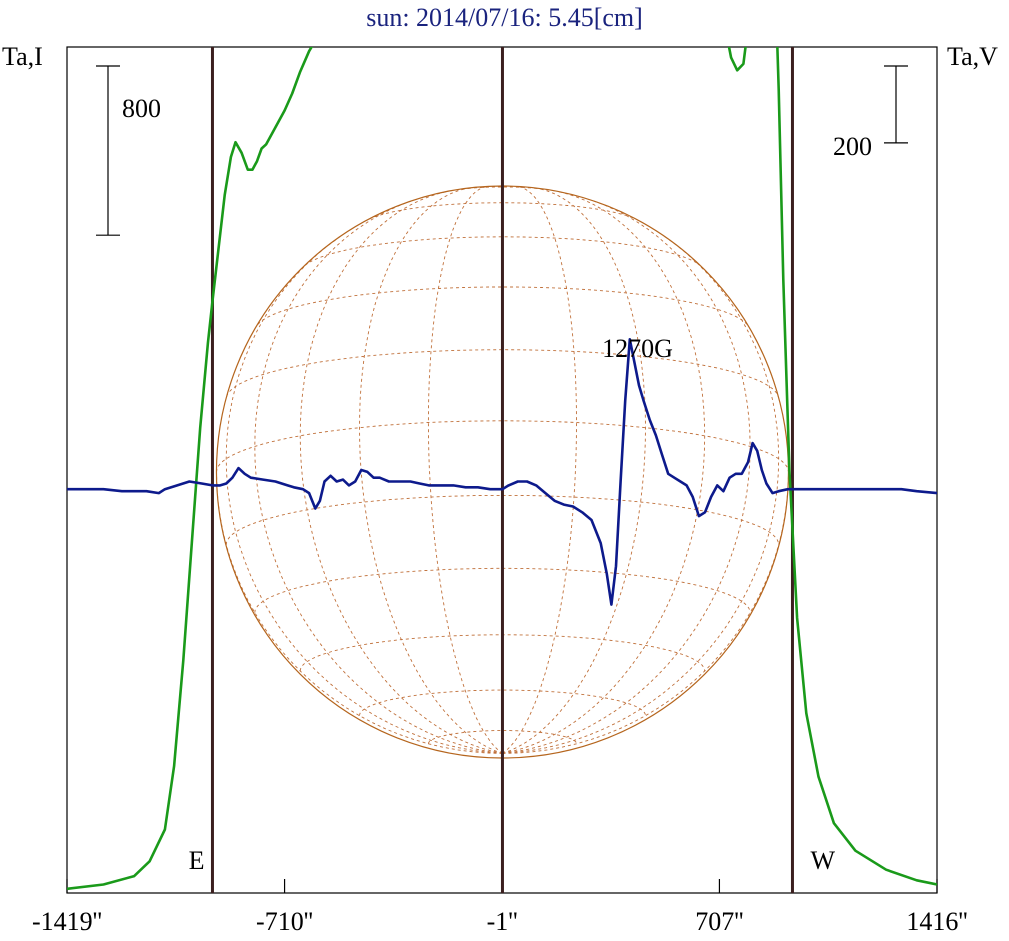 Image resolution: width=1009 pixels, height=941 pixels. I want to click on limb-marker-label: E, so click(196, 860).